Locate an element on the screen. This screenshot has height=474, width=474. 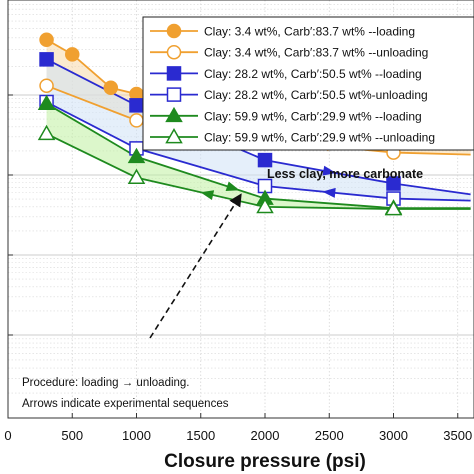
arrows-note: Arrows indicate experimental sequences is located at coordinates (125, 404).